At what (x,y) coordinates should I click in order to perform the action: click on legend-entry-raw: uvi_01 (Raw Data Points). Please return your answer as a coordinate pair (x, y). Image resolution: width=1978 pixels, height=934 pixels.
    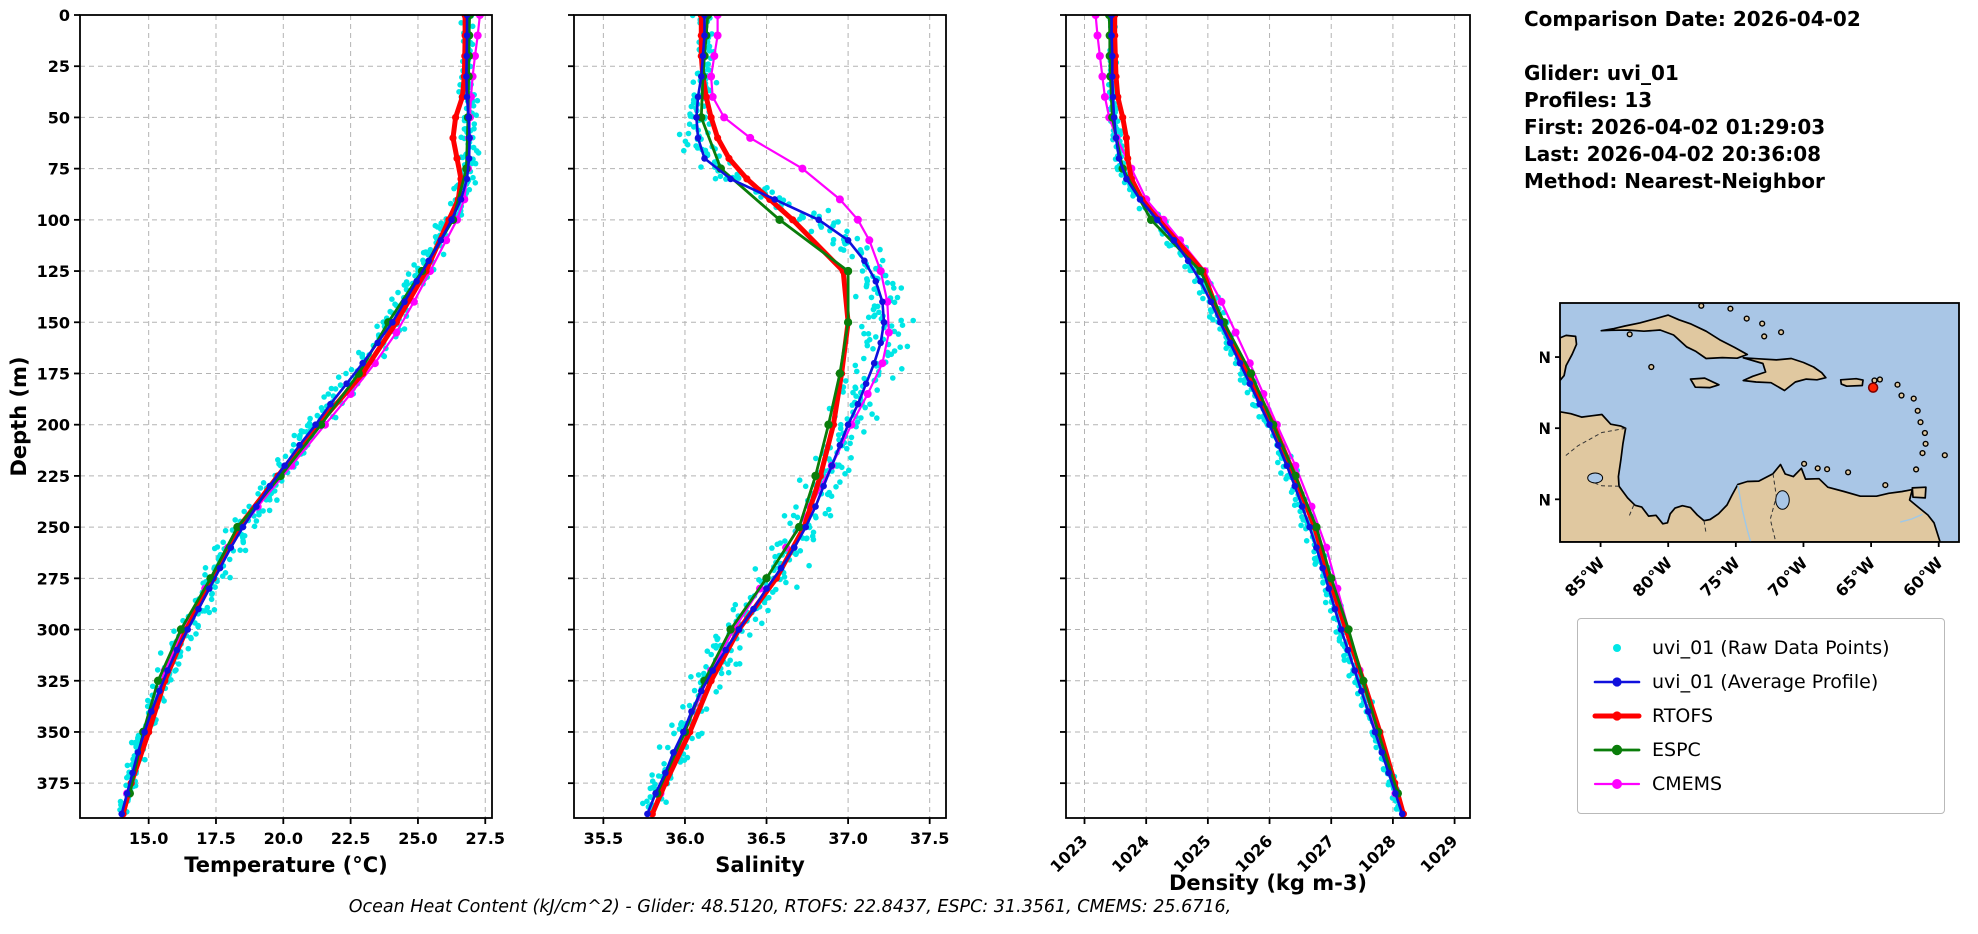
    Looking at the image, I should click on (1761, 648).